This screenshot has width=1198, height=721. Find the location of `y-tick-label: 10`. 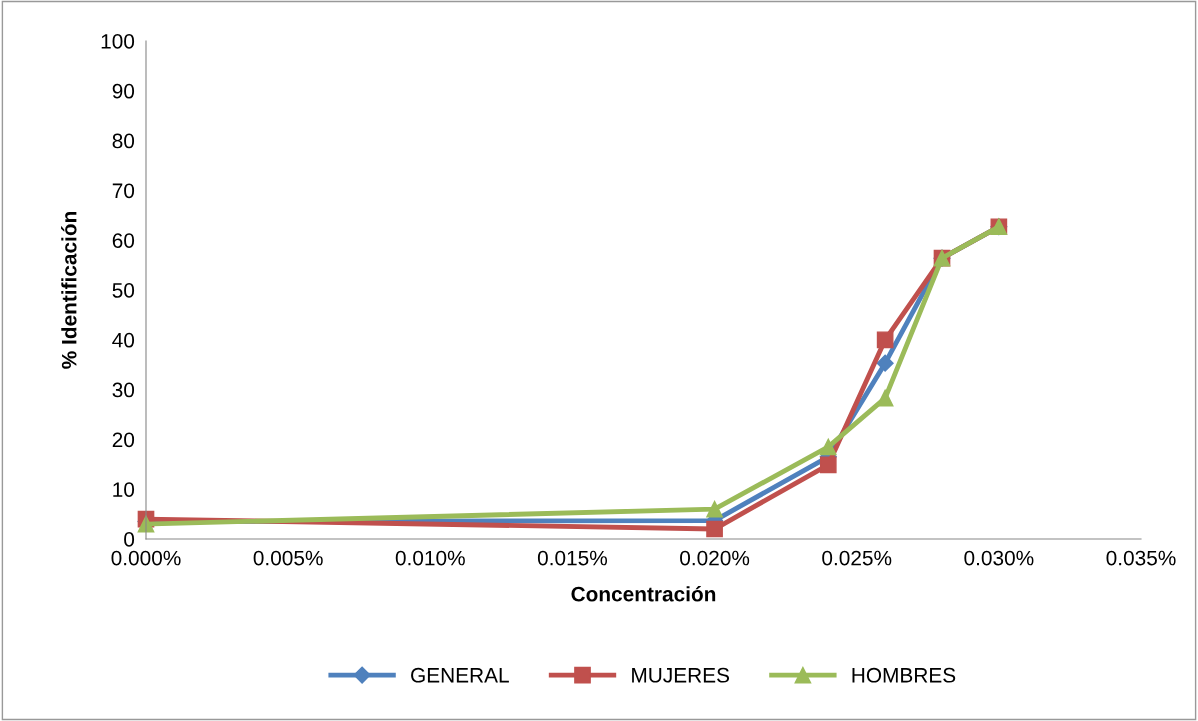

y-tick-label: 10 is located at coordinates (124, 489).